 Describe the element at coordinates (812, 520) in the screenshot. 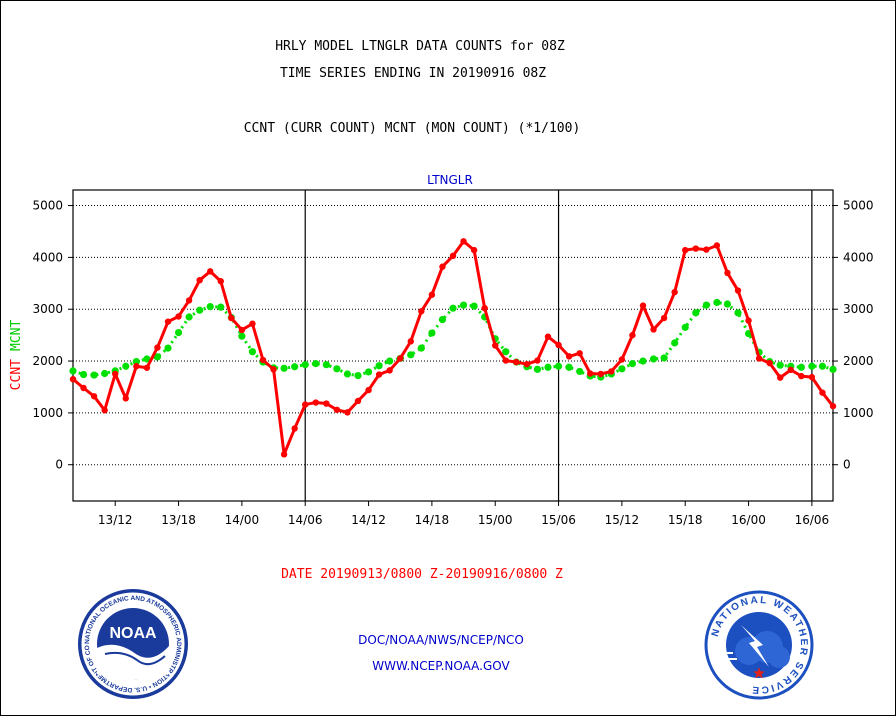

I see `x-tick-label: 16/06` at that location.